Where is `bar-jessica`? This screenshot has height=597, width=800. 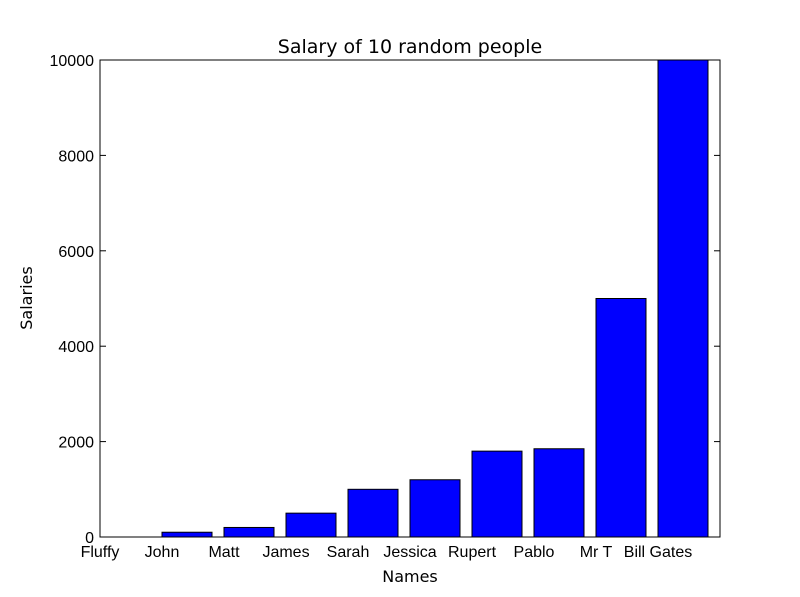 bar-jessica is located at coordinates (435, 508).